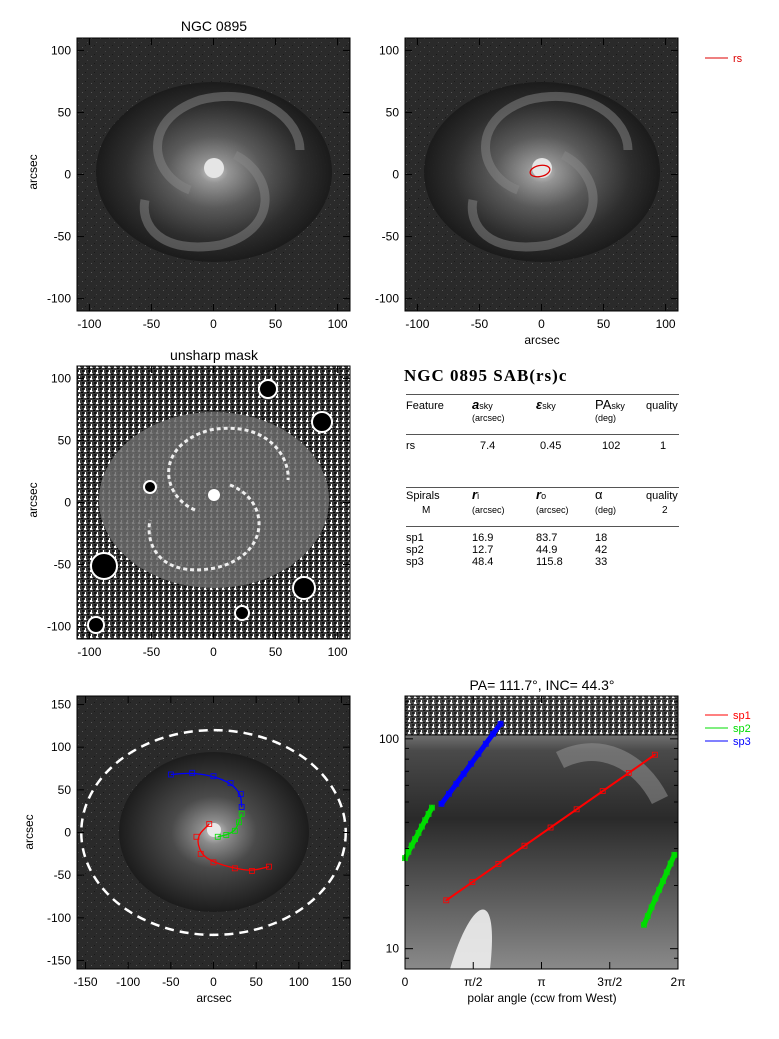 The height and width of the screenshot is (1039, 779). What do you see at coordinates (214, 26) in the screenshot?
I see `panel-title: NGC 0895` at bounding box center [214, 26].